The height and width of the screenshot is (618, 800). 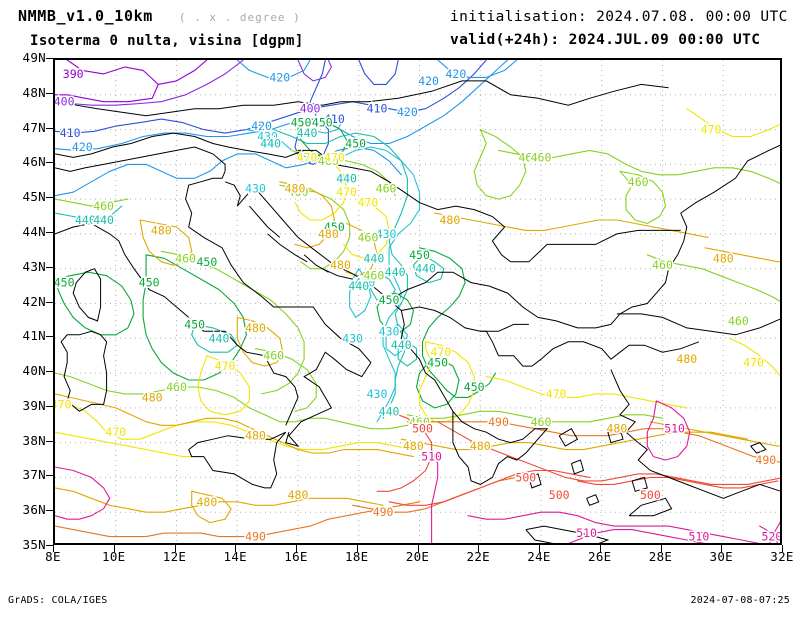 What do you see at coordinates (422, 429) in the screenshot?
I see `contour-label-halo: 500` at bounding box center [422, 429].